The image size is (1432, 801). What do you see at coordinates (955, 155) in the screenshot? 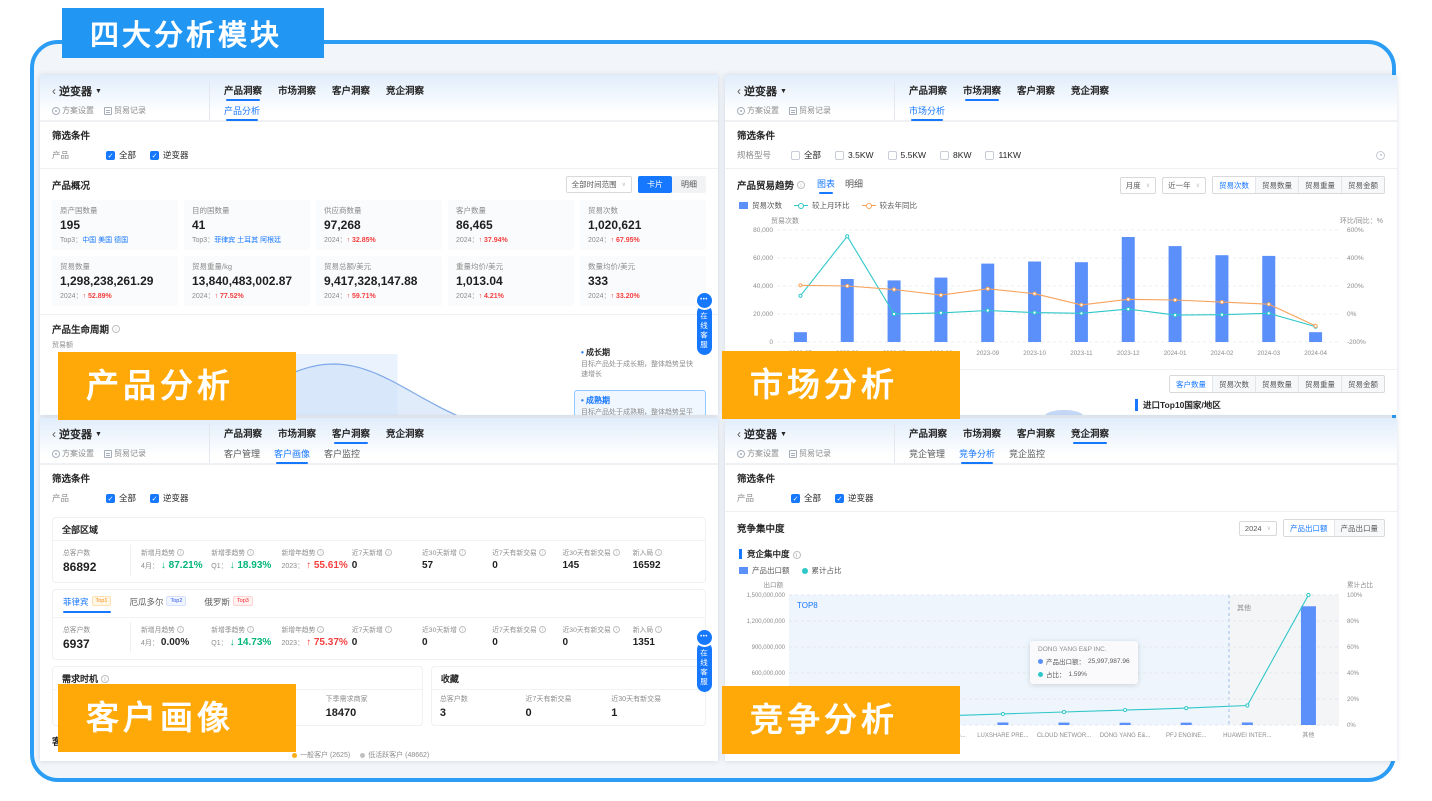
I see `filter-checkbox: 8KW` at bounding box center [955, 155].